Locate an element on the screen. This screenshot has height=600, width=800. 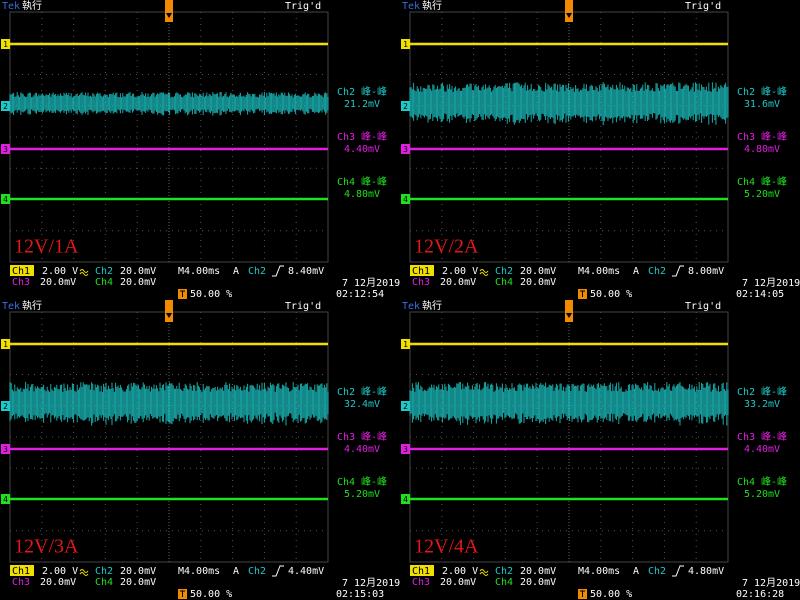
test-label: 12V/4A is located at coordinates (446, 547).